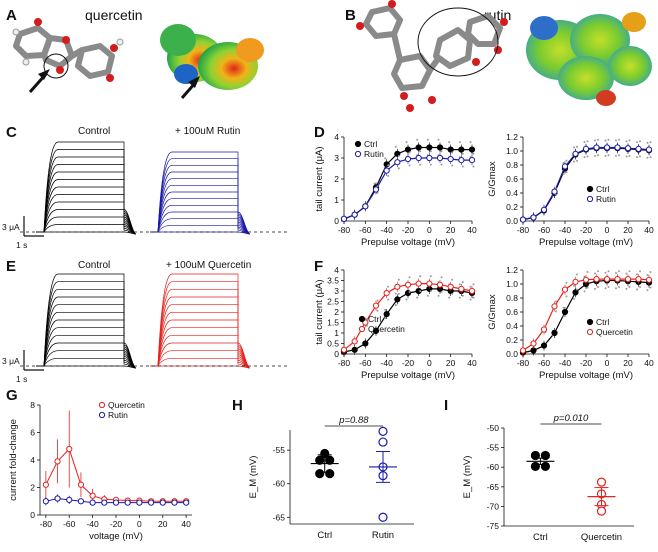 The height and width of the screenshot is (552, 658). What do you see at coordinates (383, 535) in the screenshot?
I see `x-category-label: Rutin` at bounding box center [383, 535].